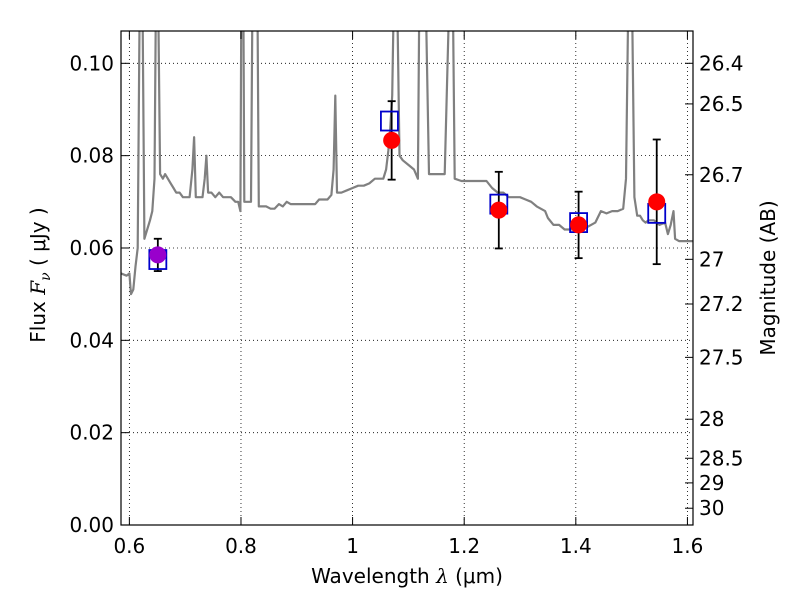  Describe the element at coordinates (768, 277) in the screenshot. I see `y2-axis-label: Magnitude (AB)` at that location.